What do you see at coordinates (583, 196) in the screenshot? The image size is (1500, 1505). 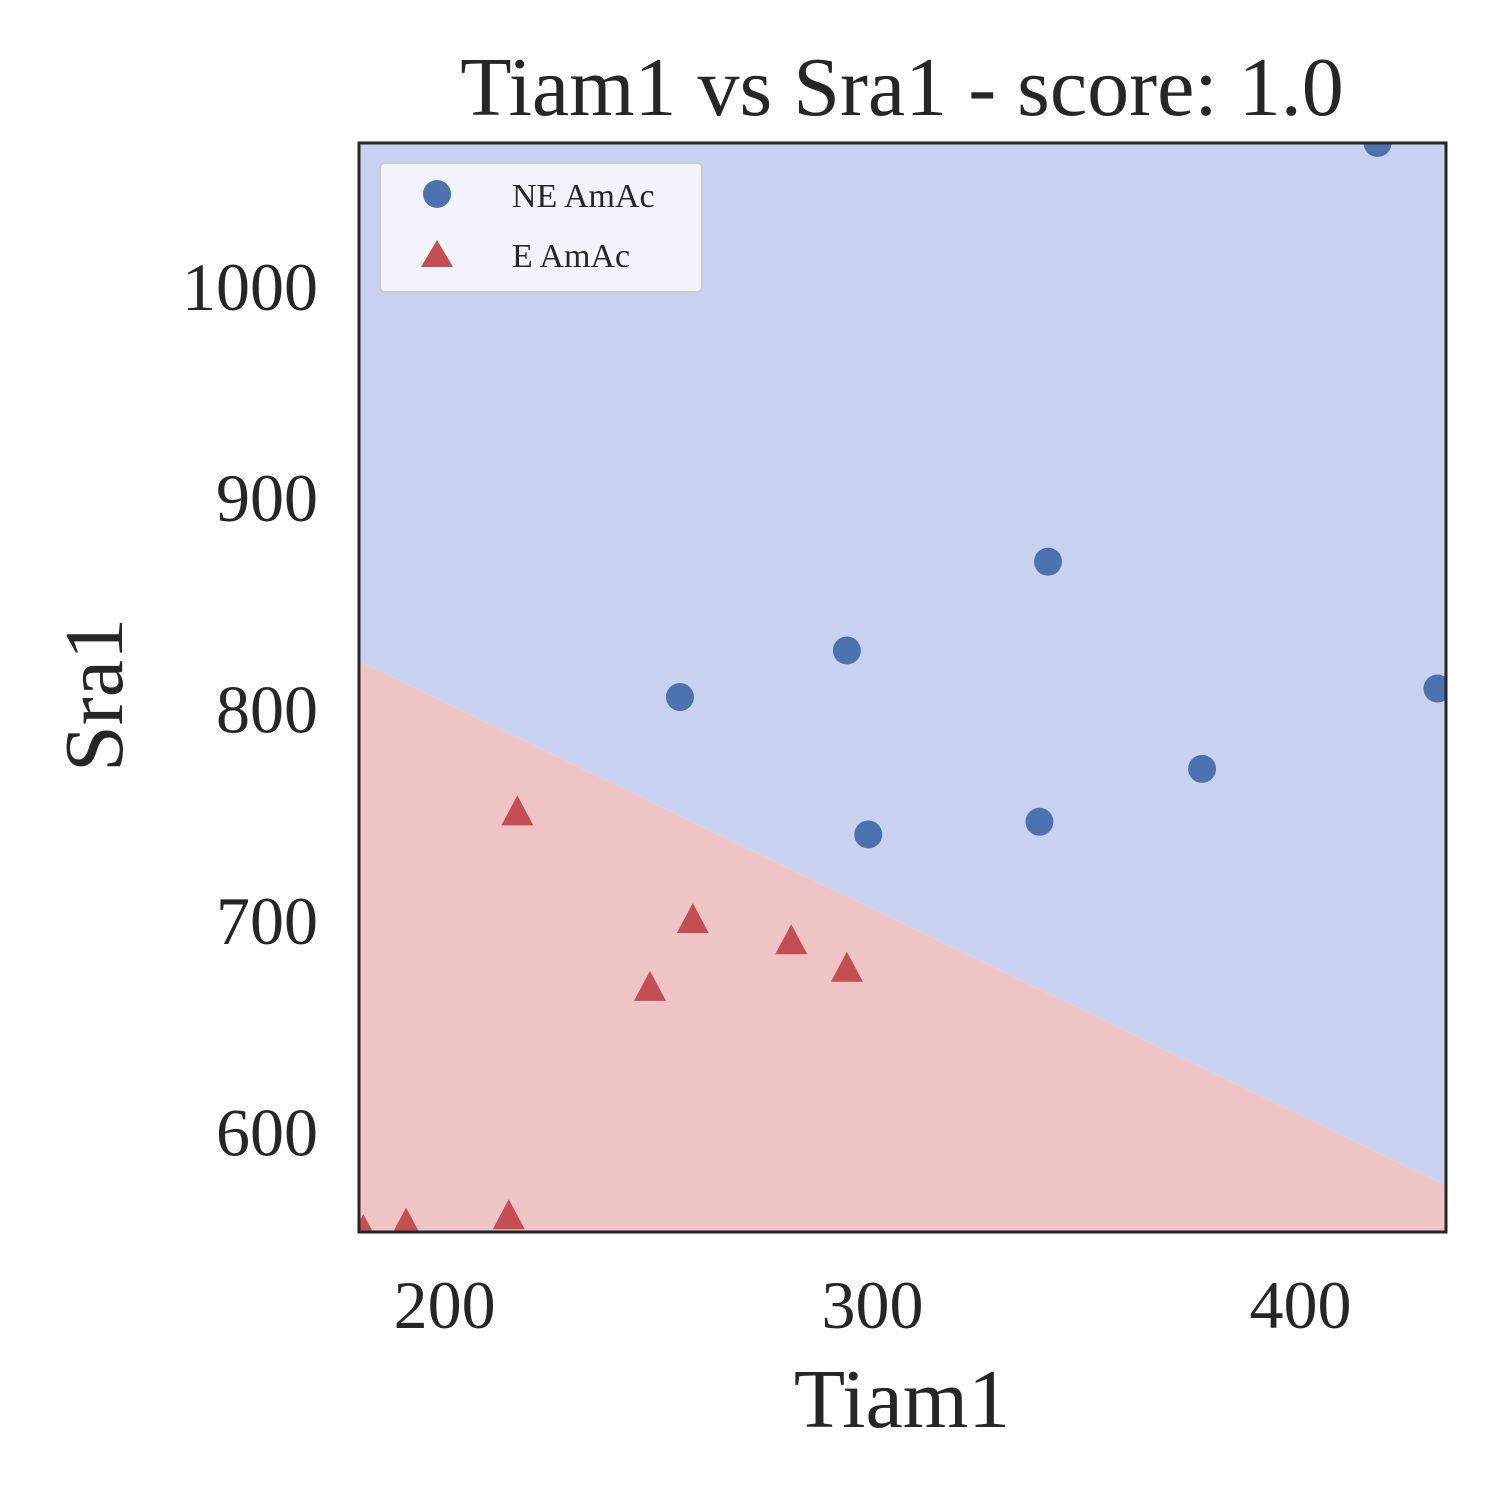 I see `legend-label-ne-amac: NE AmAc` at bounding box center [583, 196].